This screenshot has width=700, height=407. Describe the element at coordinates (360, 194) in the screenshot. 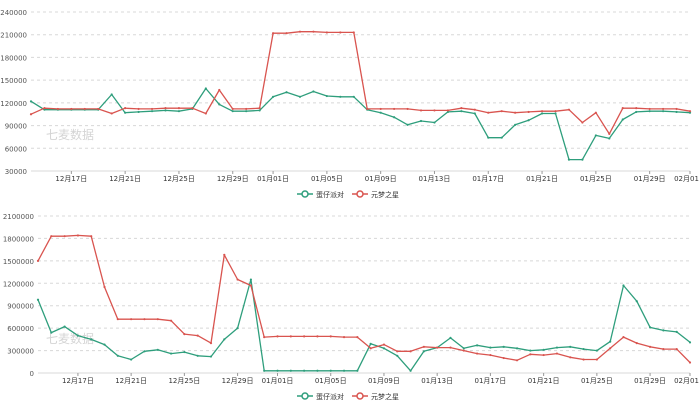

I see `legend-swatch-dot` at that location.